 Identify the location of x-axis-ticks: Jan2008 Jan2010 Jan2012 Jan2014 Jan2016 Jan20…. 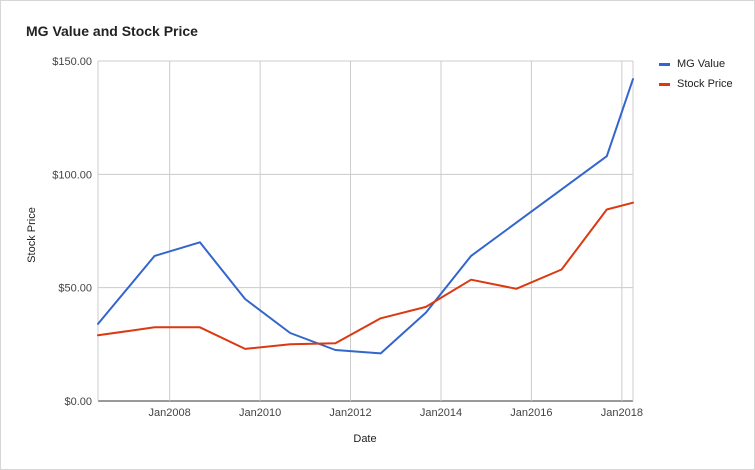
(396, 413).